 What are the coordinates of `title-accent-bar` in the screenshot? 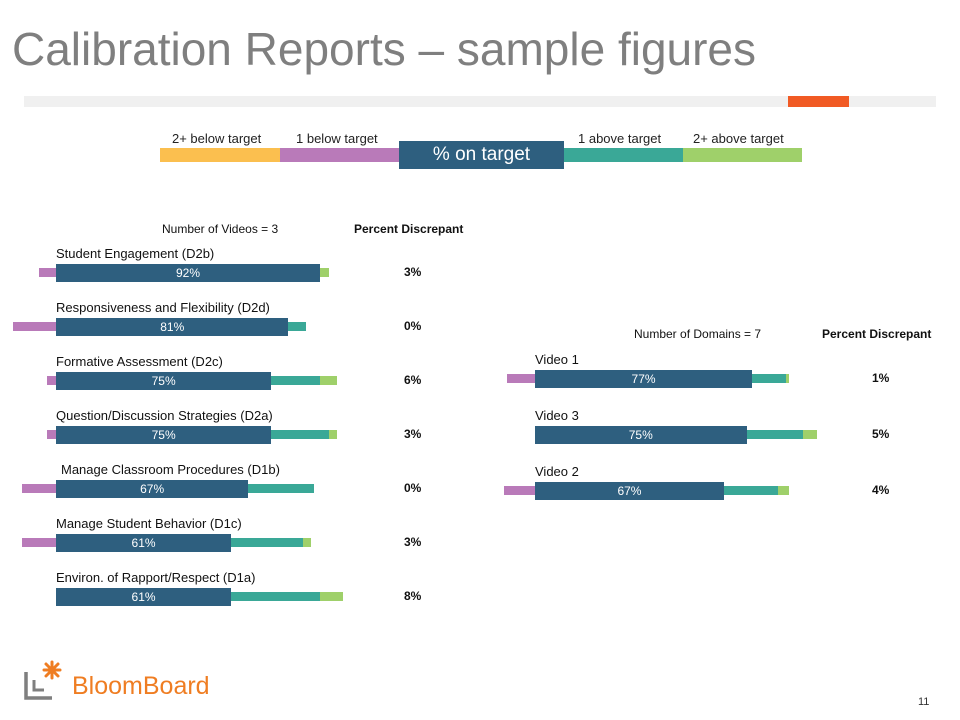 It's located at (818, 101).